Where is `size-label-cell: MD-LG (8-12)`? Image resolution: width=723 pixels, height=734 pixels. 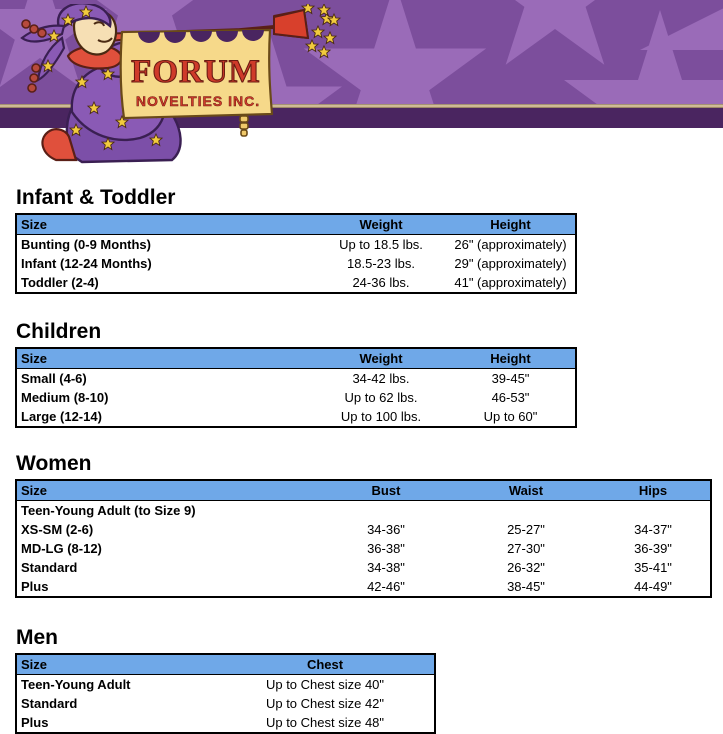
size-label-cell: MD-LG (8-12) is located at coordinates (61, 548).